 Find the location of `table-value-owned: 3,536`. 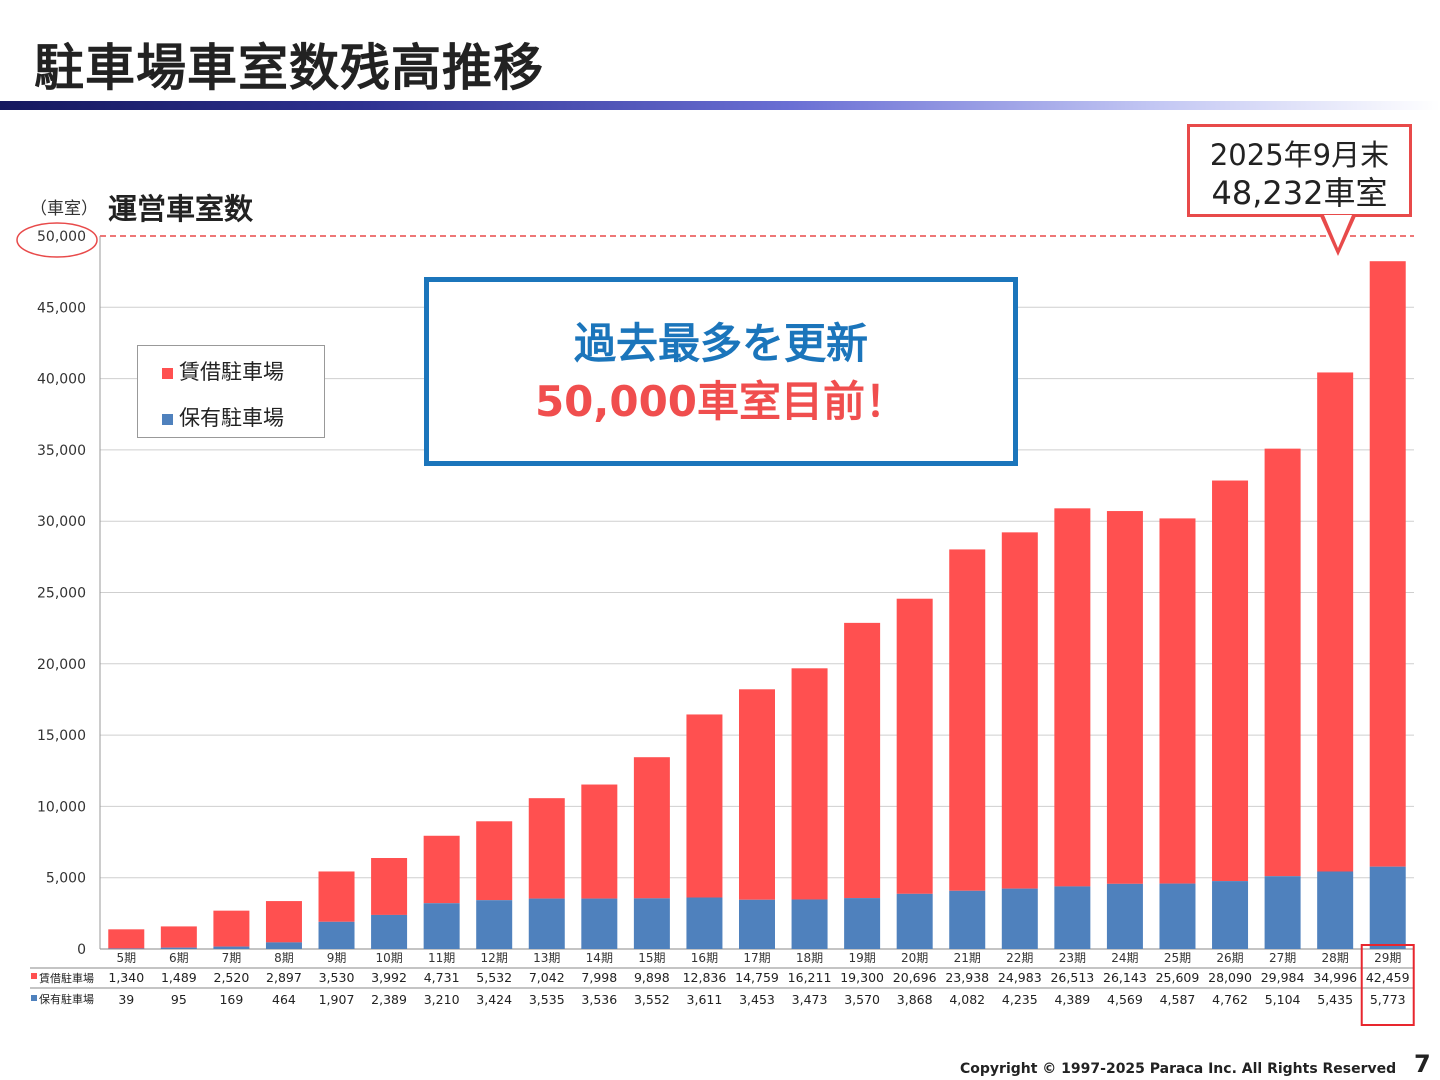

table-value-owned: 3,536 is located at coordinates (599, 999).